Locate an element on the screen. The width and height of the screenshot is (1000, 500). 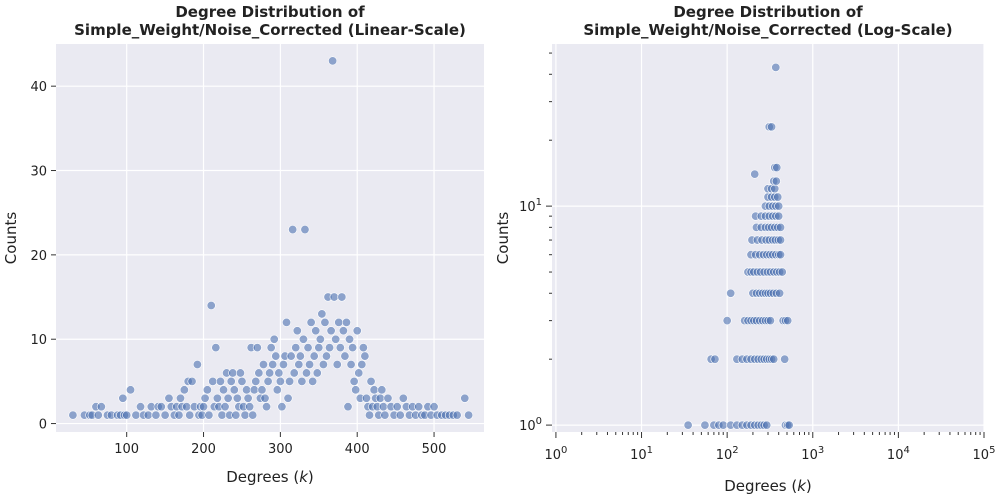
log-xlabel-close: ) is located at coordinates (809, 486).